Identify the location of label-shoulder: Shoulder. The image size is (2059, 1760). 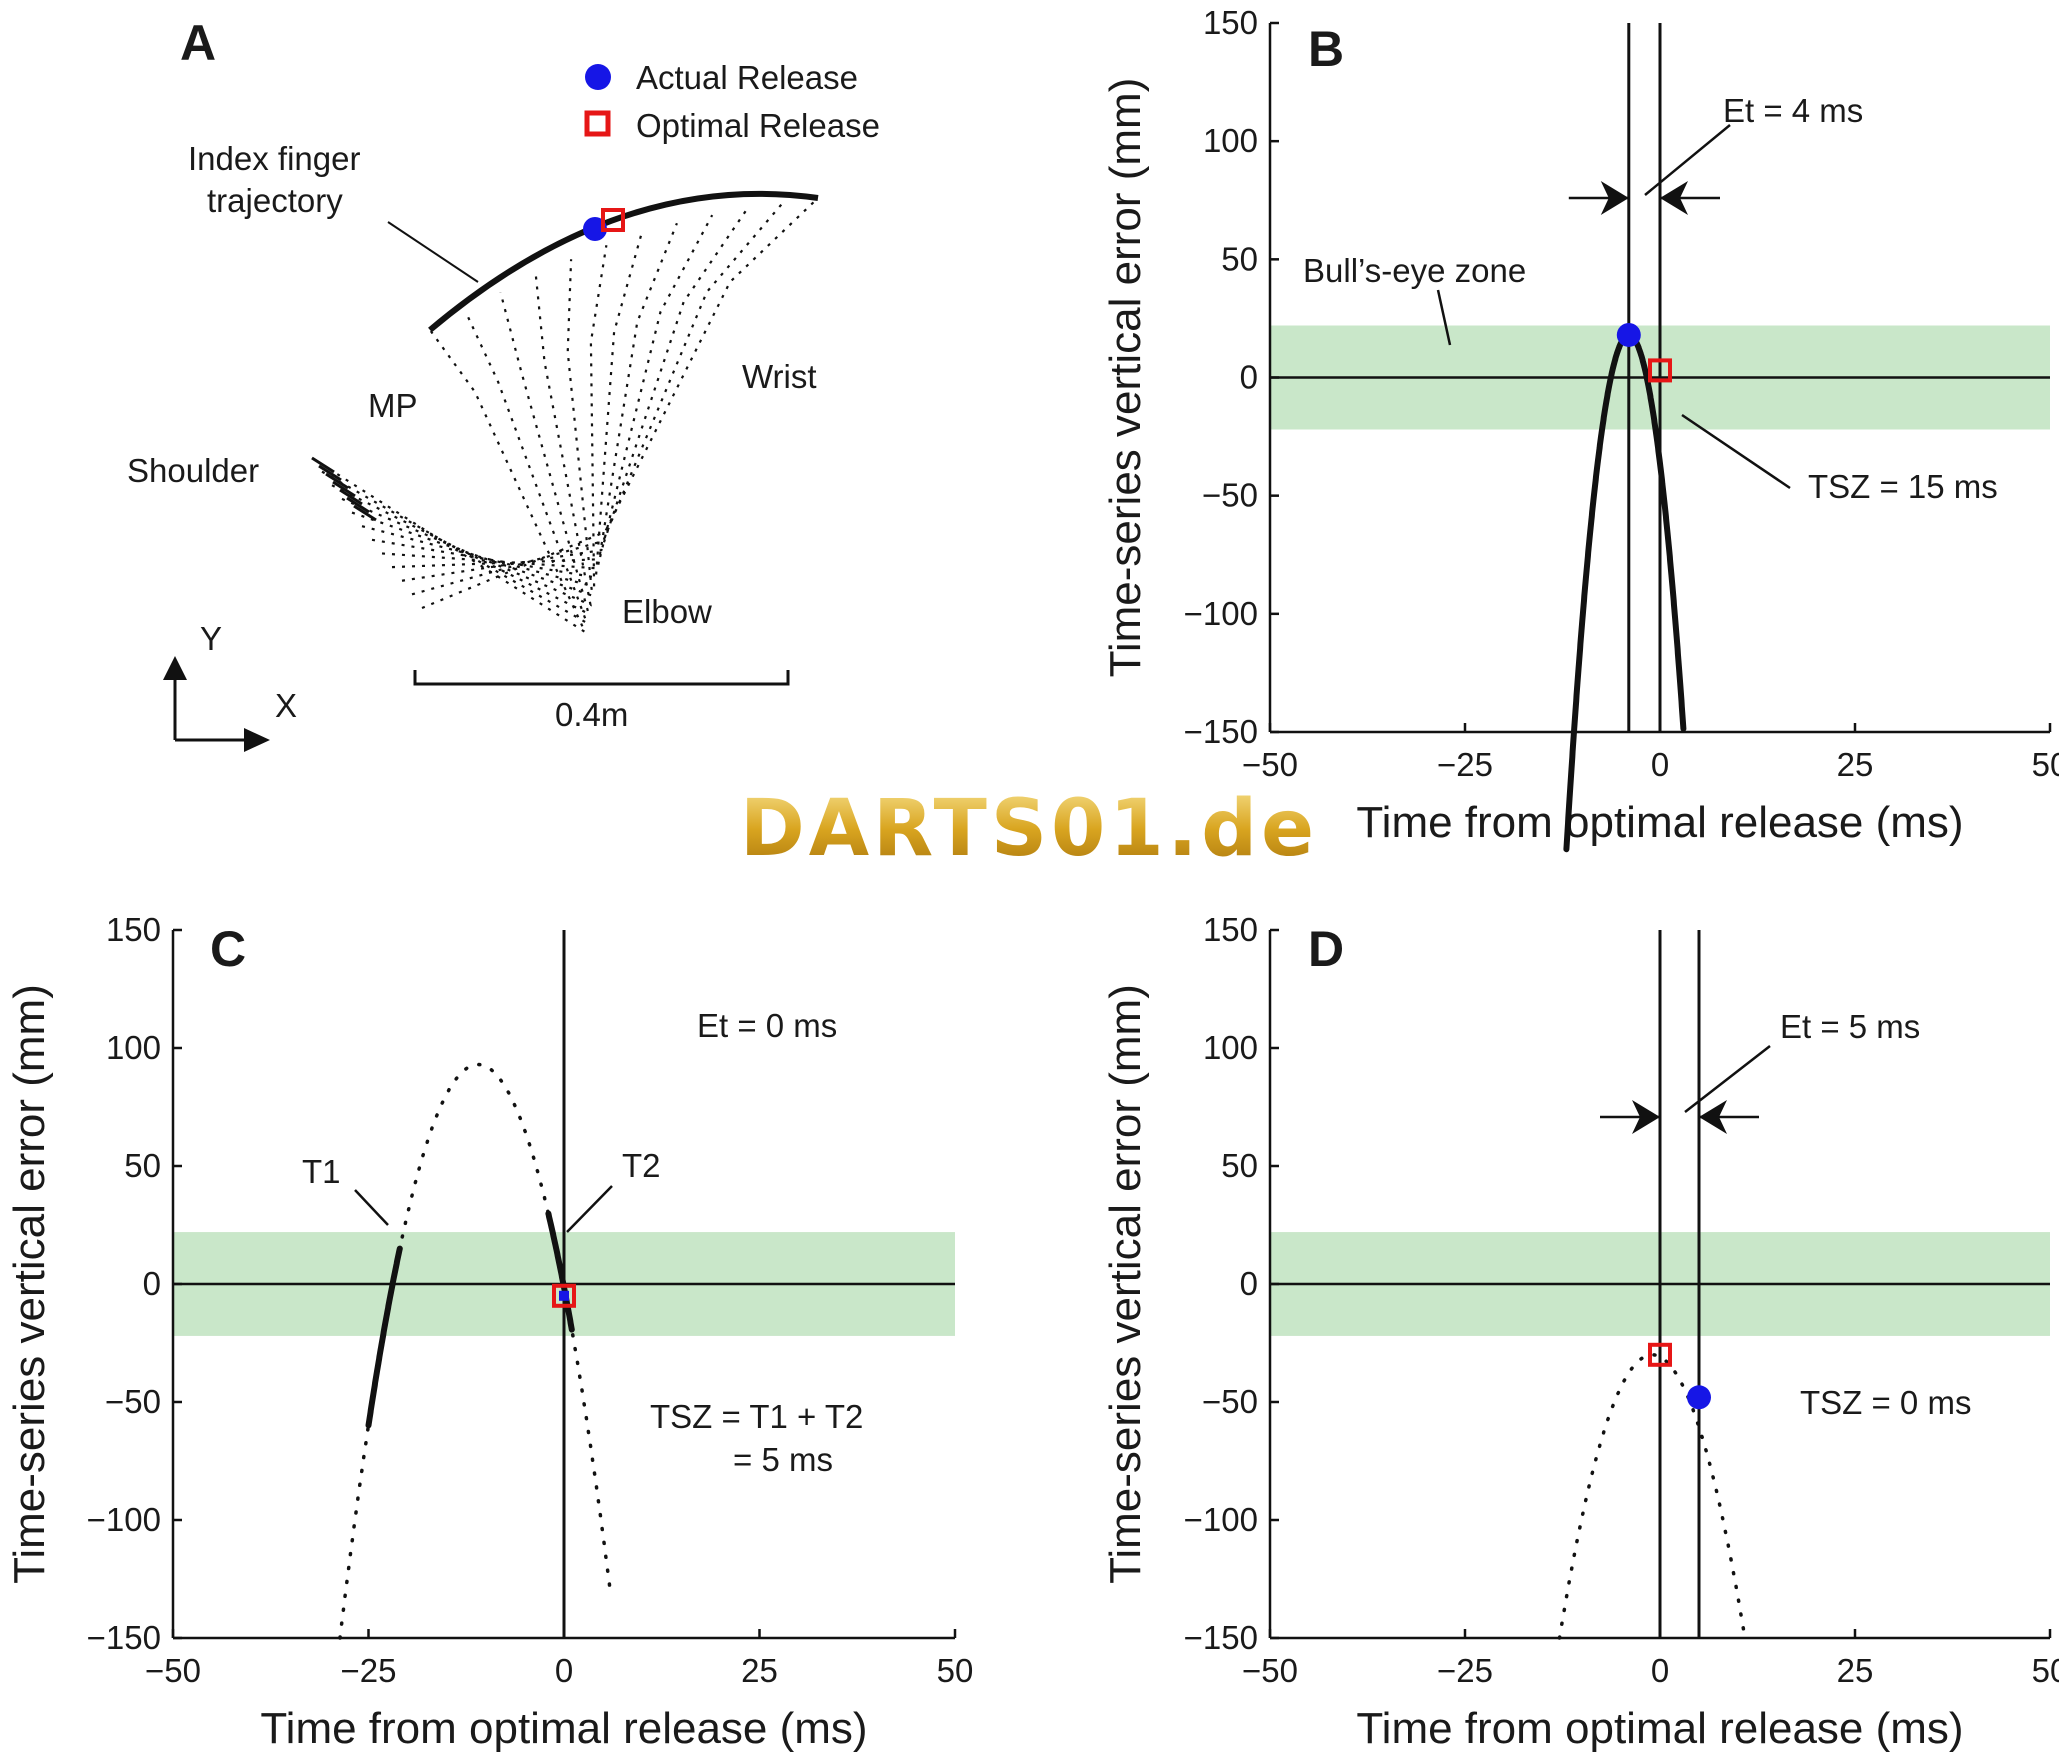
(193, 470).